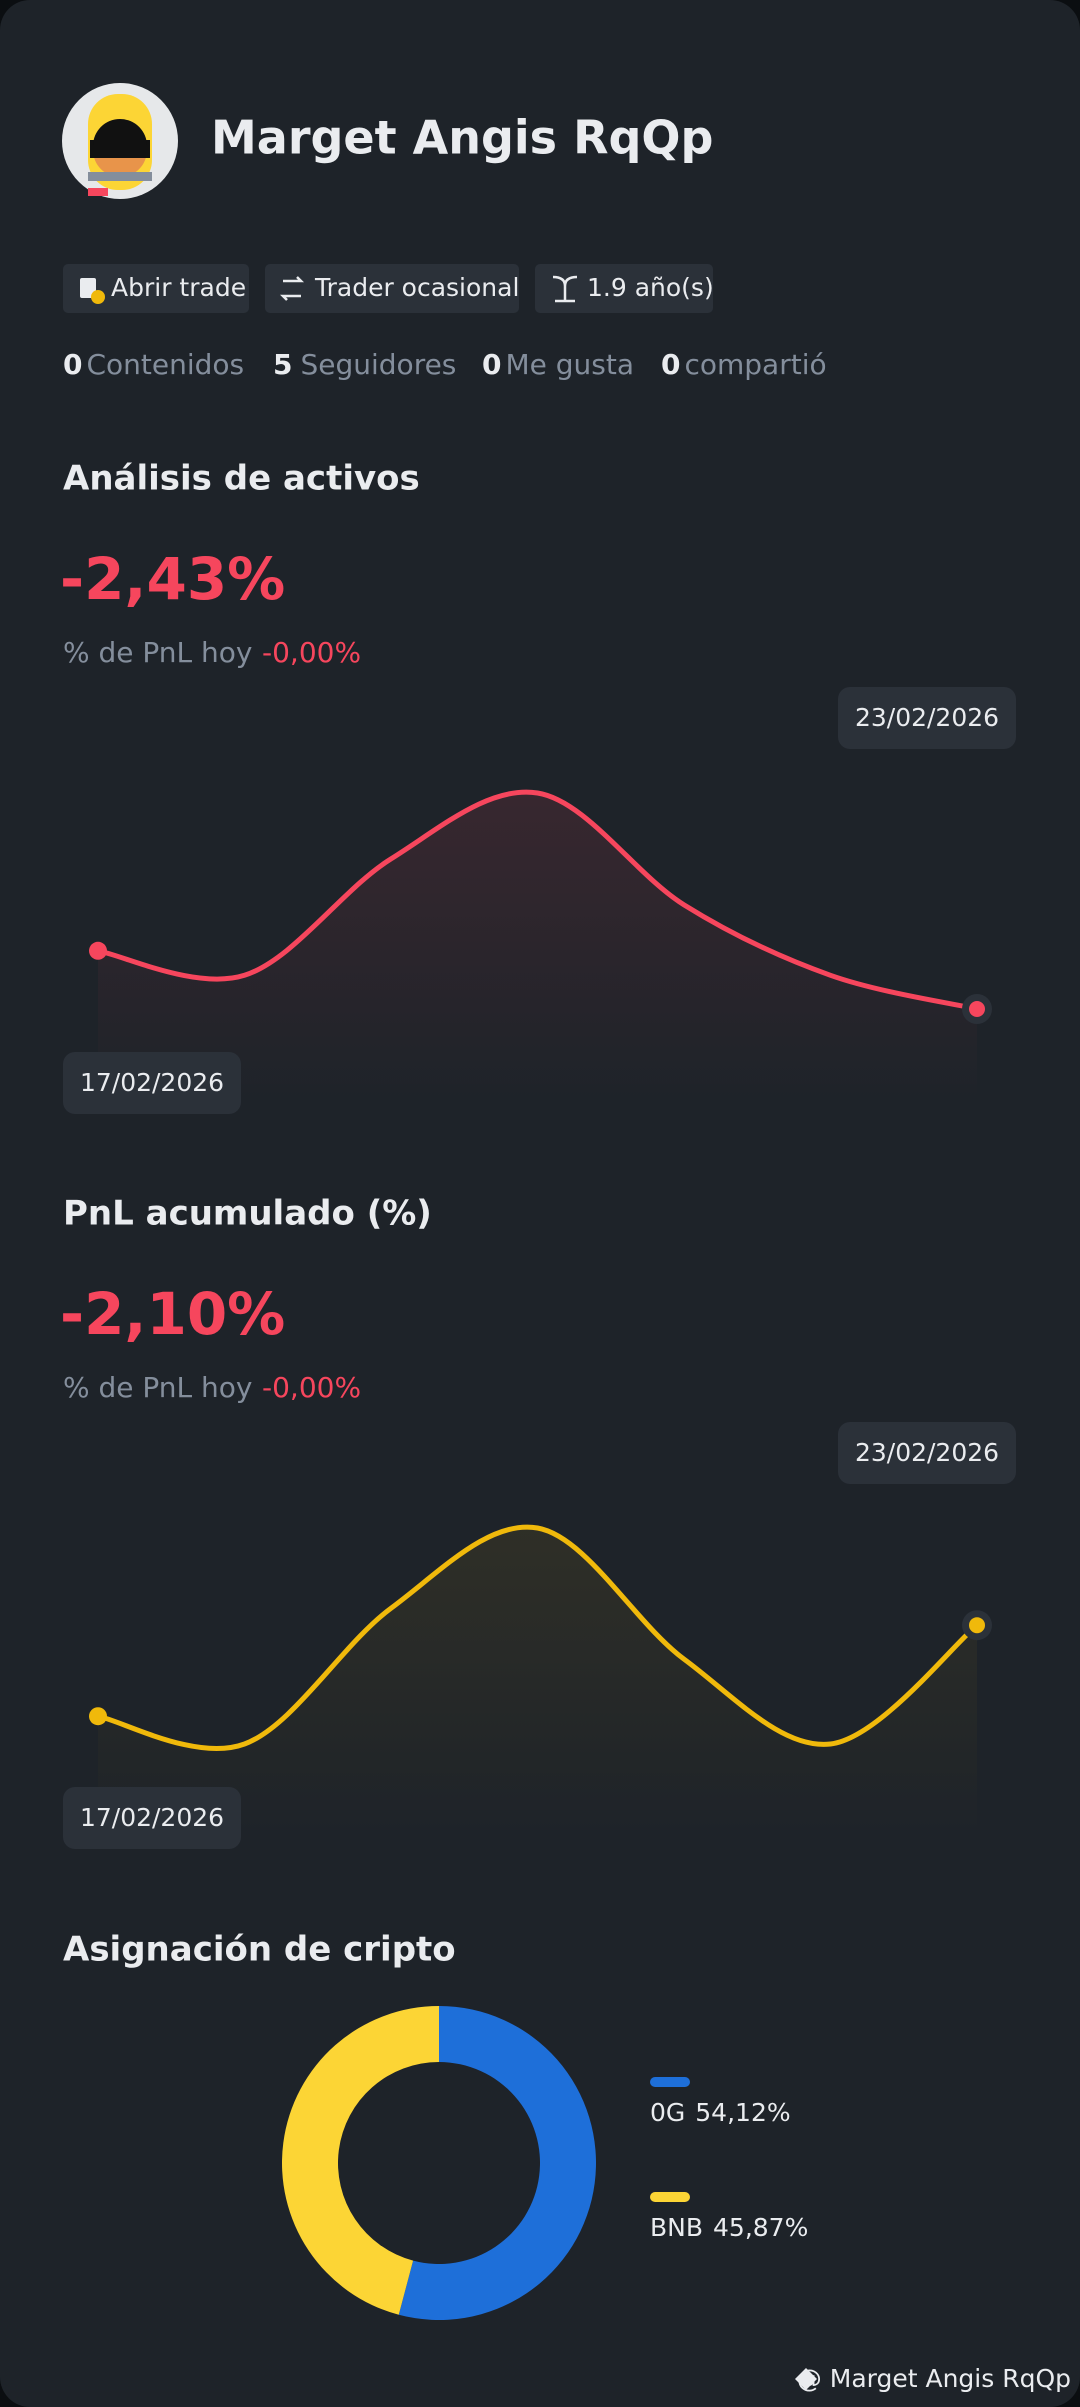  What do you see at coordinates (241, 479) in the screenshot?
I see `section-title: Análisis de activos` at bounding box center [241, 479].